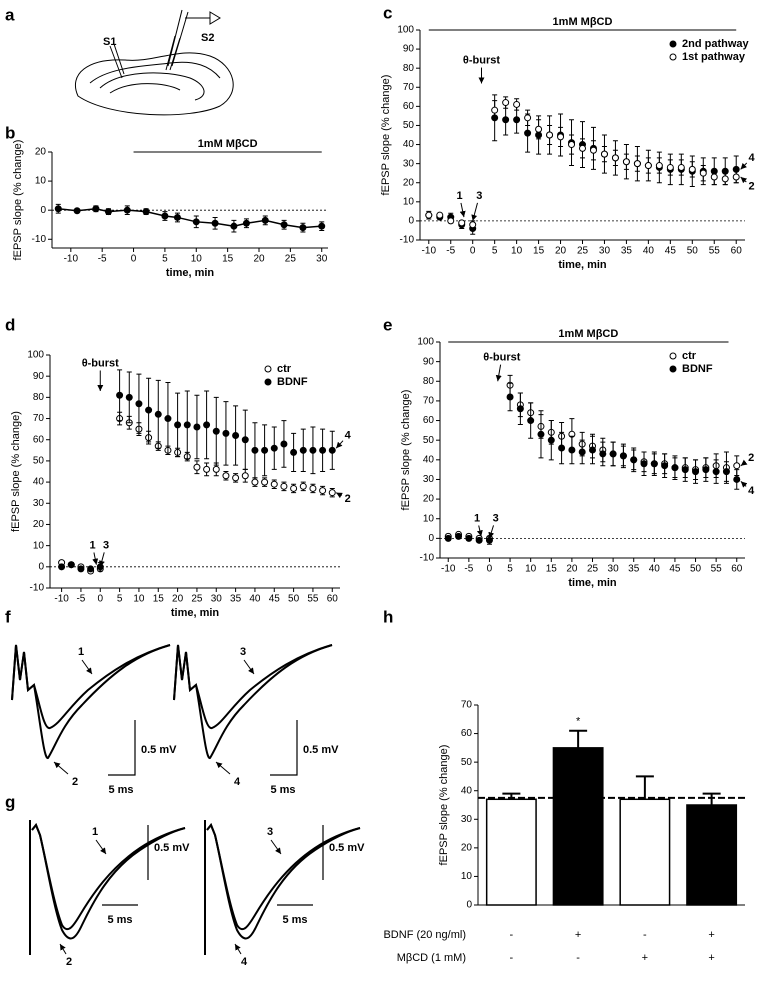  Describe the element at coordinates (387, 12) in the screenshot. I see `panel-label: c` at that location.